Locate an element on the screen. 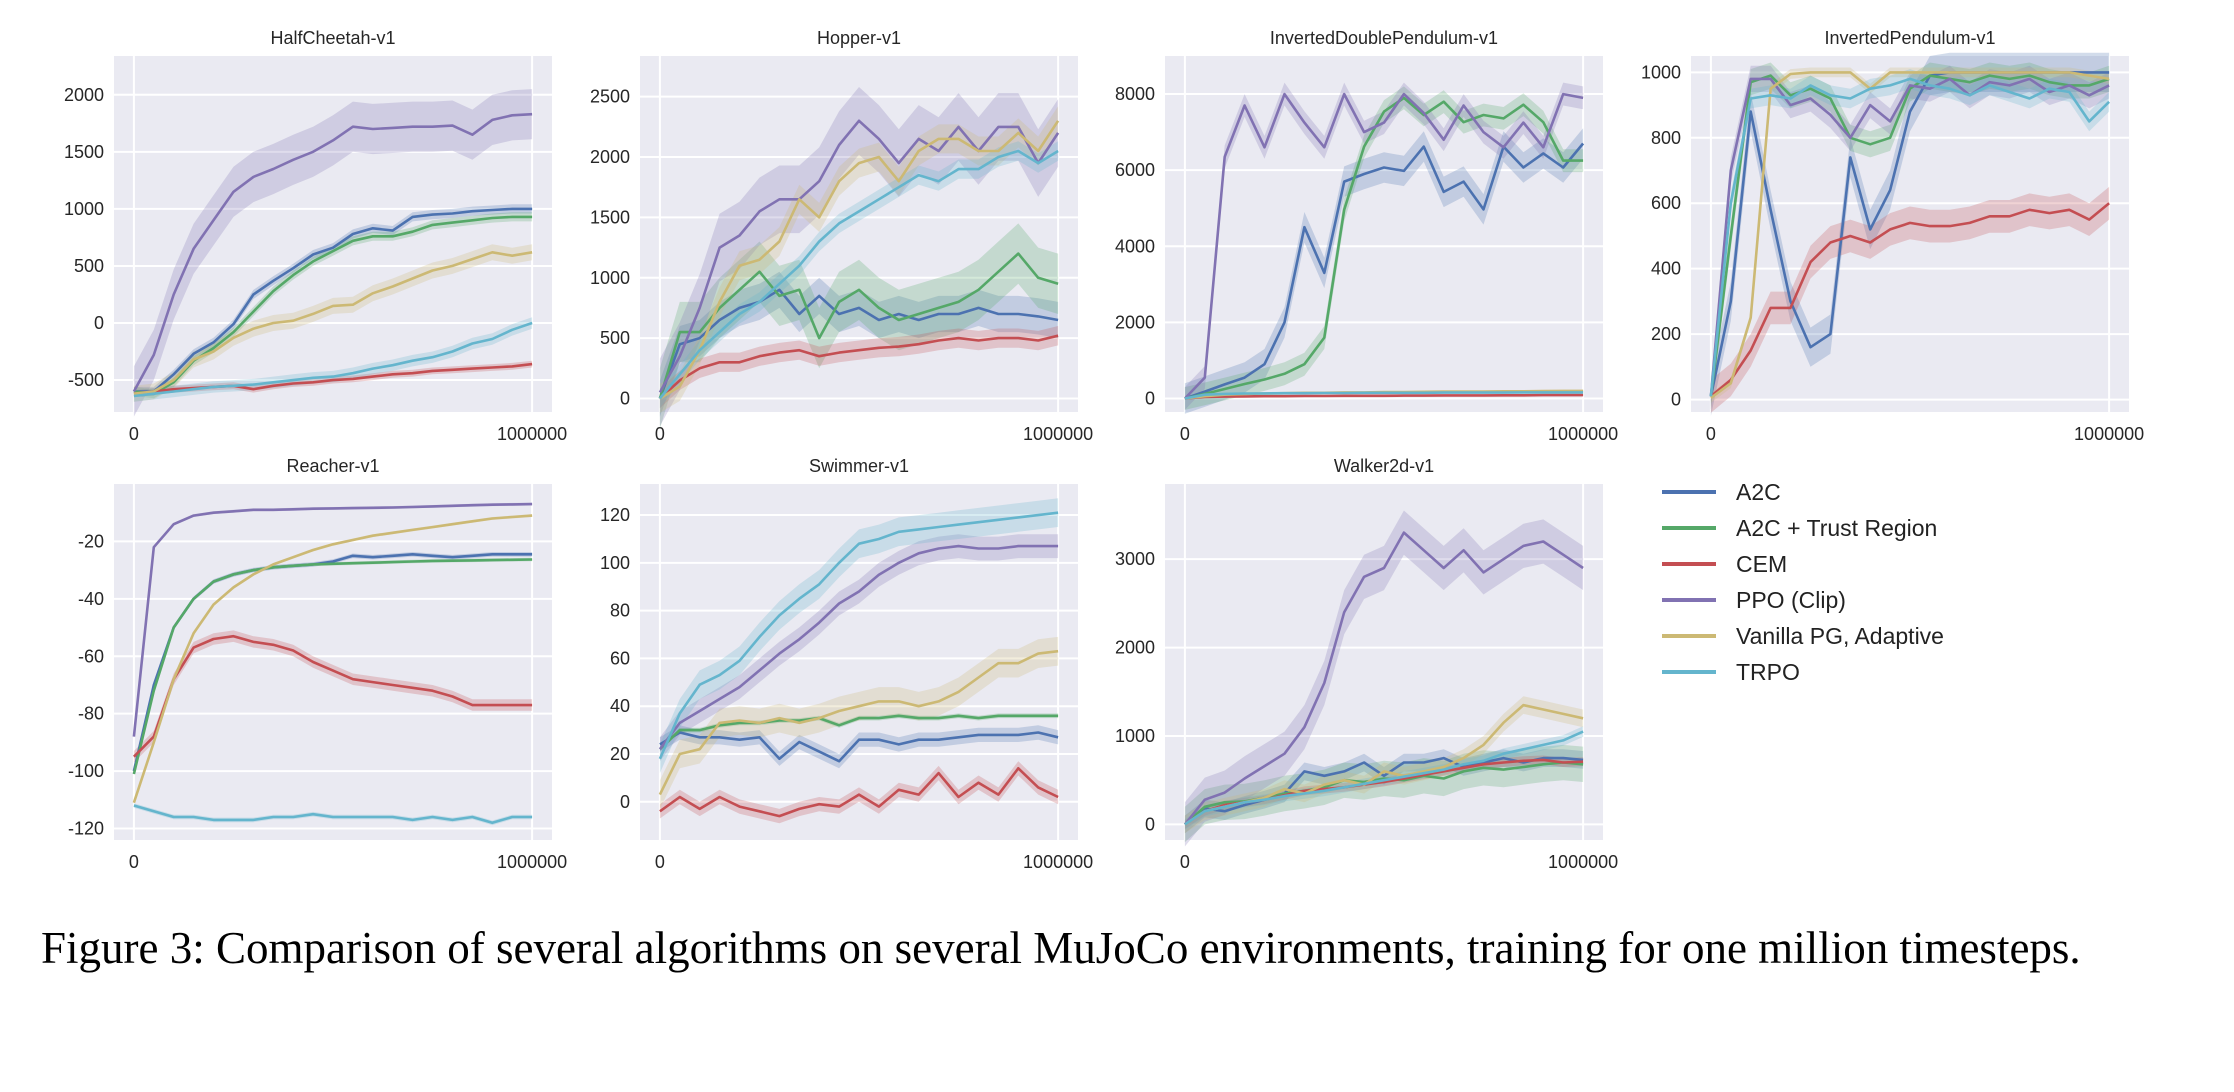  legend-item-a2c: A2C is located at coordinates (1803, 492).